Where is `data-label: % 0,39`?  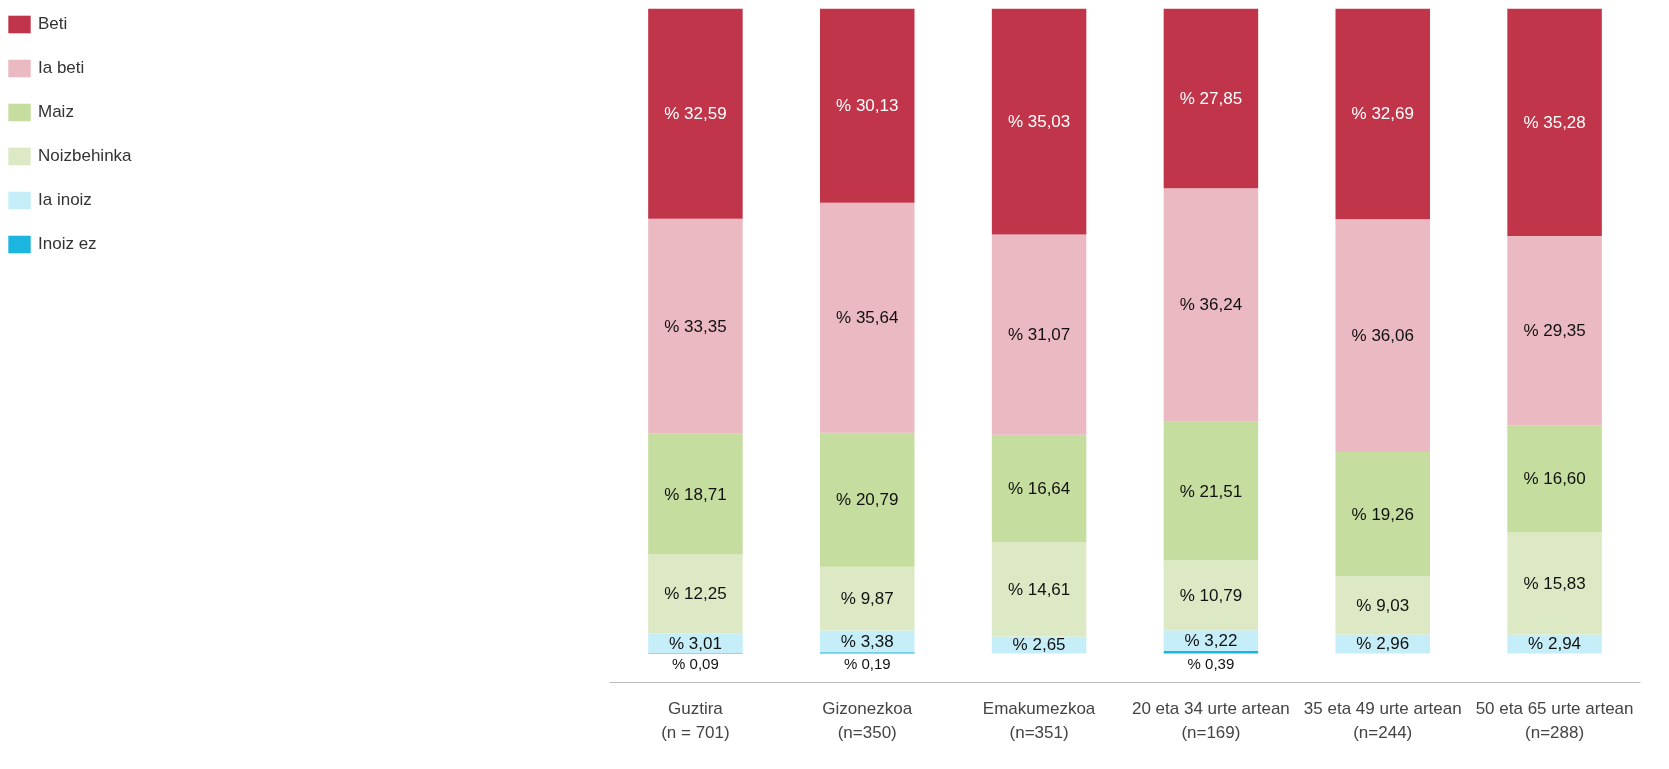
data-label: % 0,39 is located at coordinates (1211, 664).